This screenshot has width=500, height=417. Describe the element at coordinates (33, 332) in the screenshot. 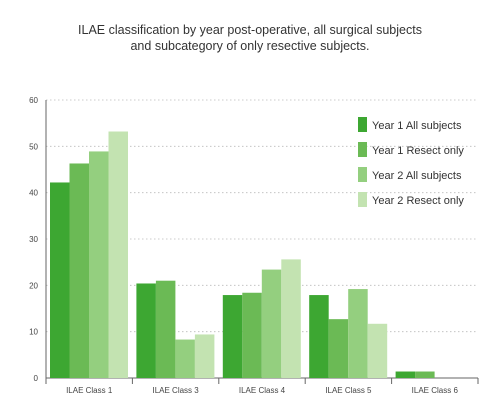

I see `y-tick-label: 10` at that location.